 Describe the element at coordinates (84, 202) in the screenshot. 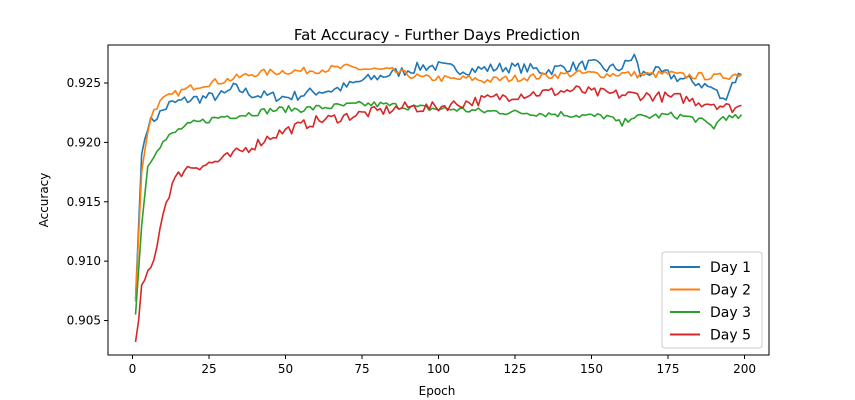

I see `y-tick-label: 0.915` at that location.